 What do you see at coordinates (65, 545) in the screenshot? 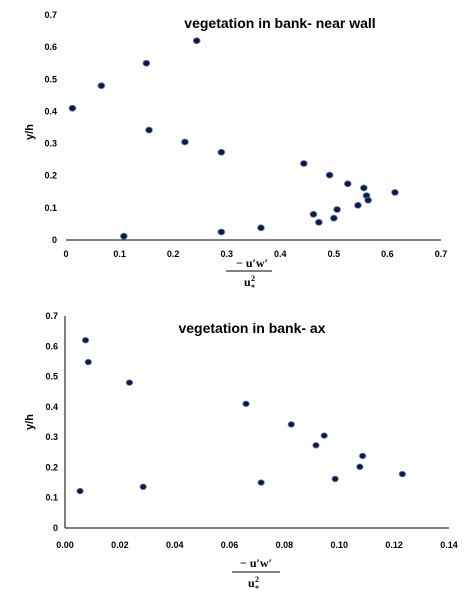
I see `x-tick-label: 0.00` at bounding box center [65, 545].